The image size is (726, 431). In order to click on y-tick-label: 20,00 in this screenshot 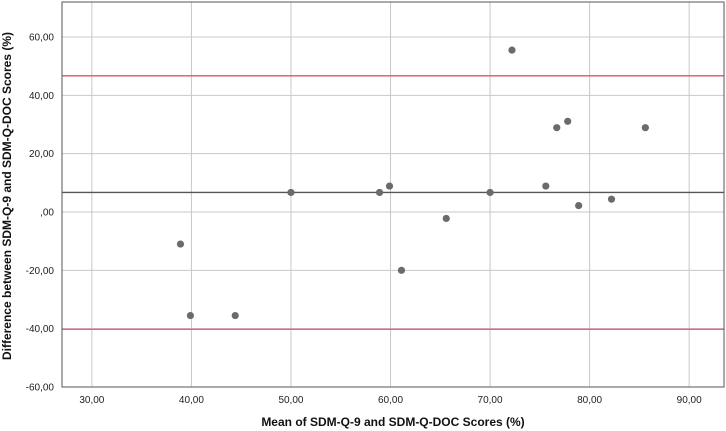, I will do `click(41, 154)`.